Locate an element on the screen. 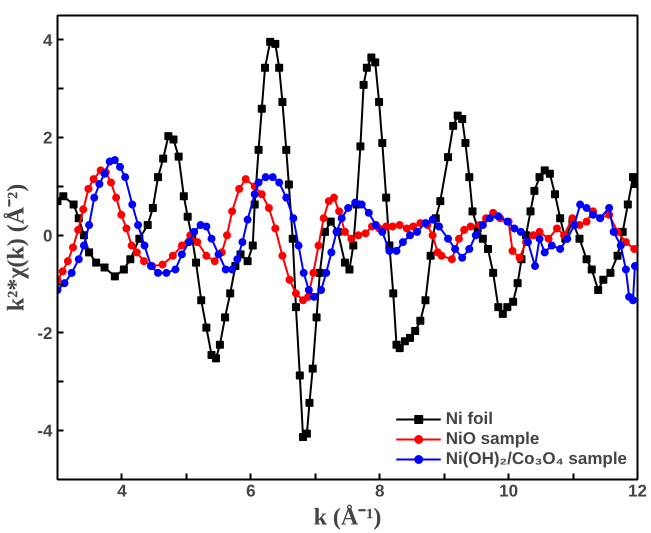 The image size is (651, 533). x-tick-label: 4 is located at coordinates (122, 491).